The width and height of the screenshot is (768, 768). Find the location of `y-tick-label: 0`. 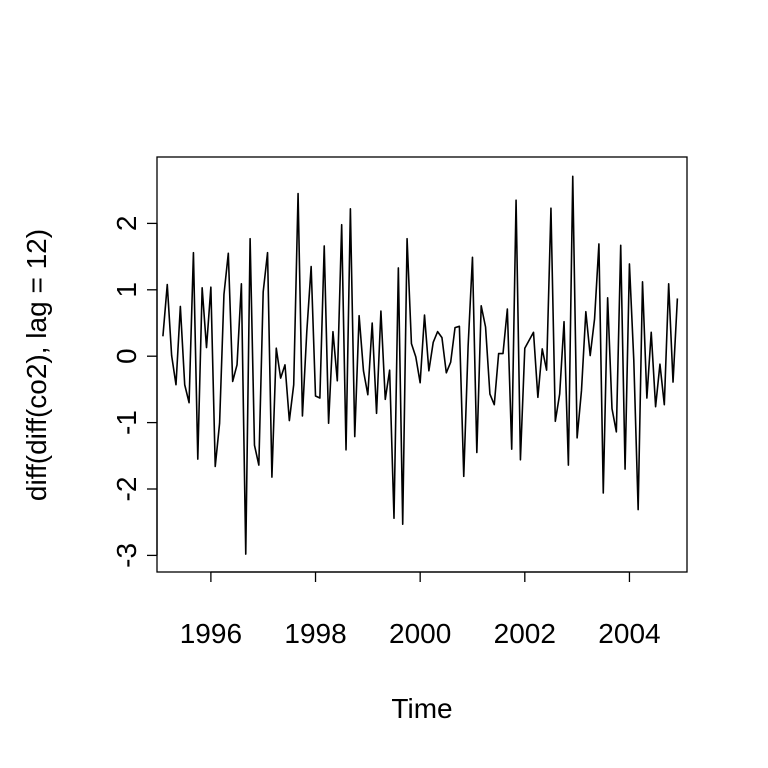

y-tick-label: 0 is located at coordinates (126, 356).